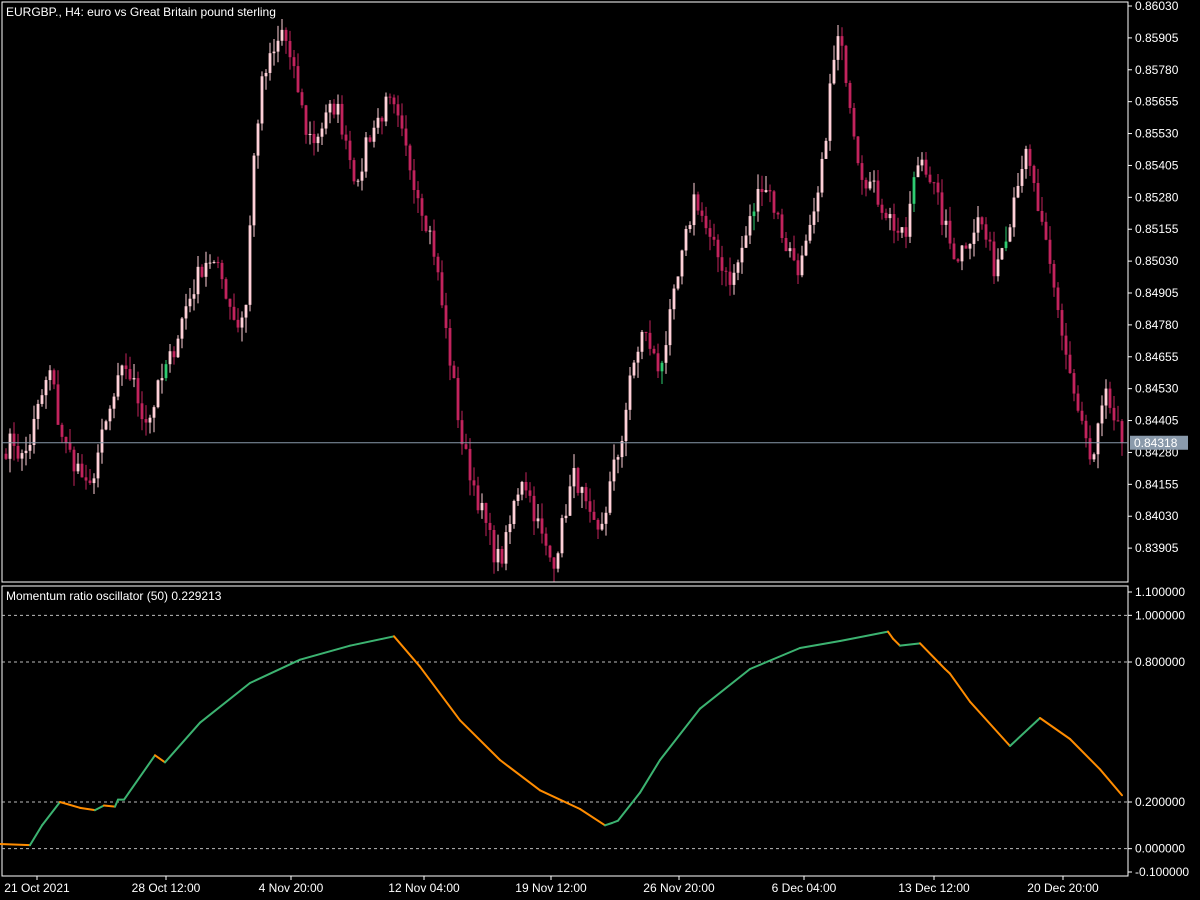 The image size is (1200, 900). I want to click on time-tick-label: 20 Dec 20:00, so click(1063, 888).